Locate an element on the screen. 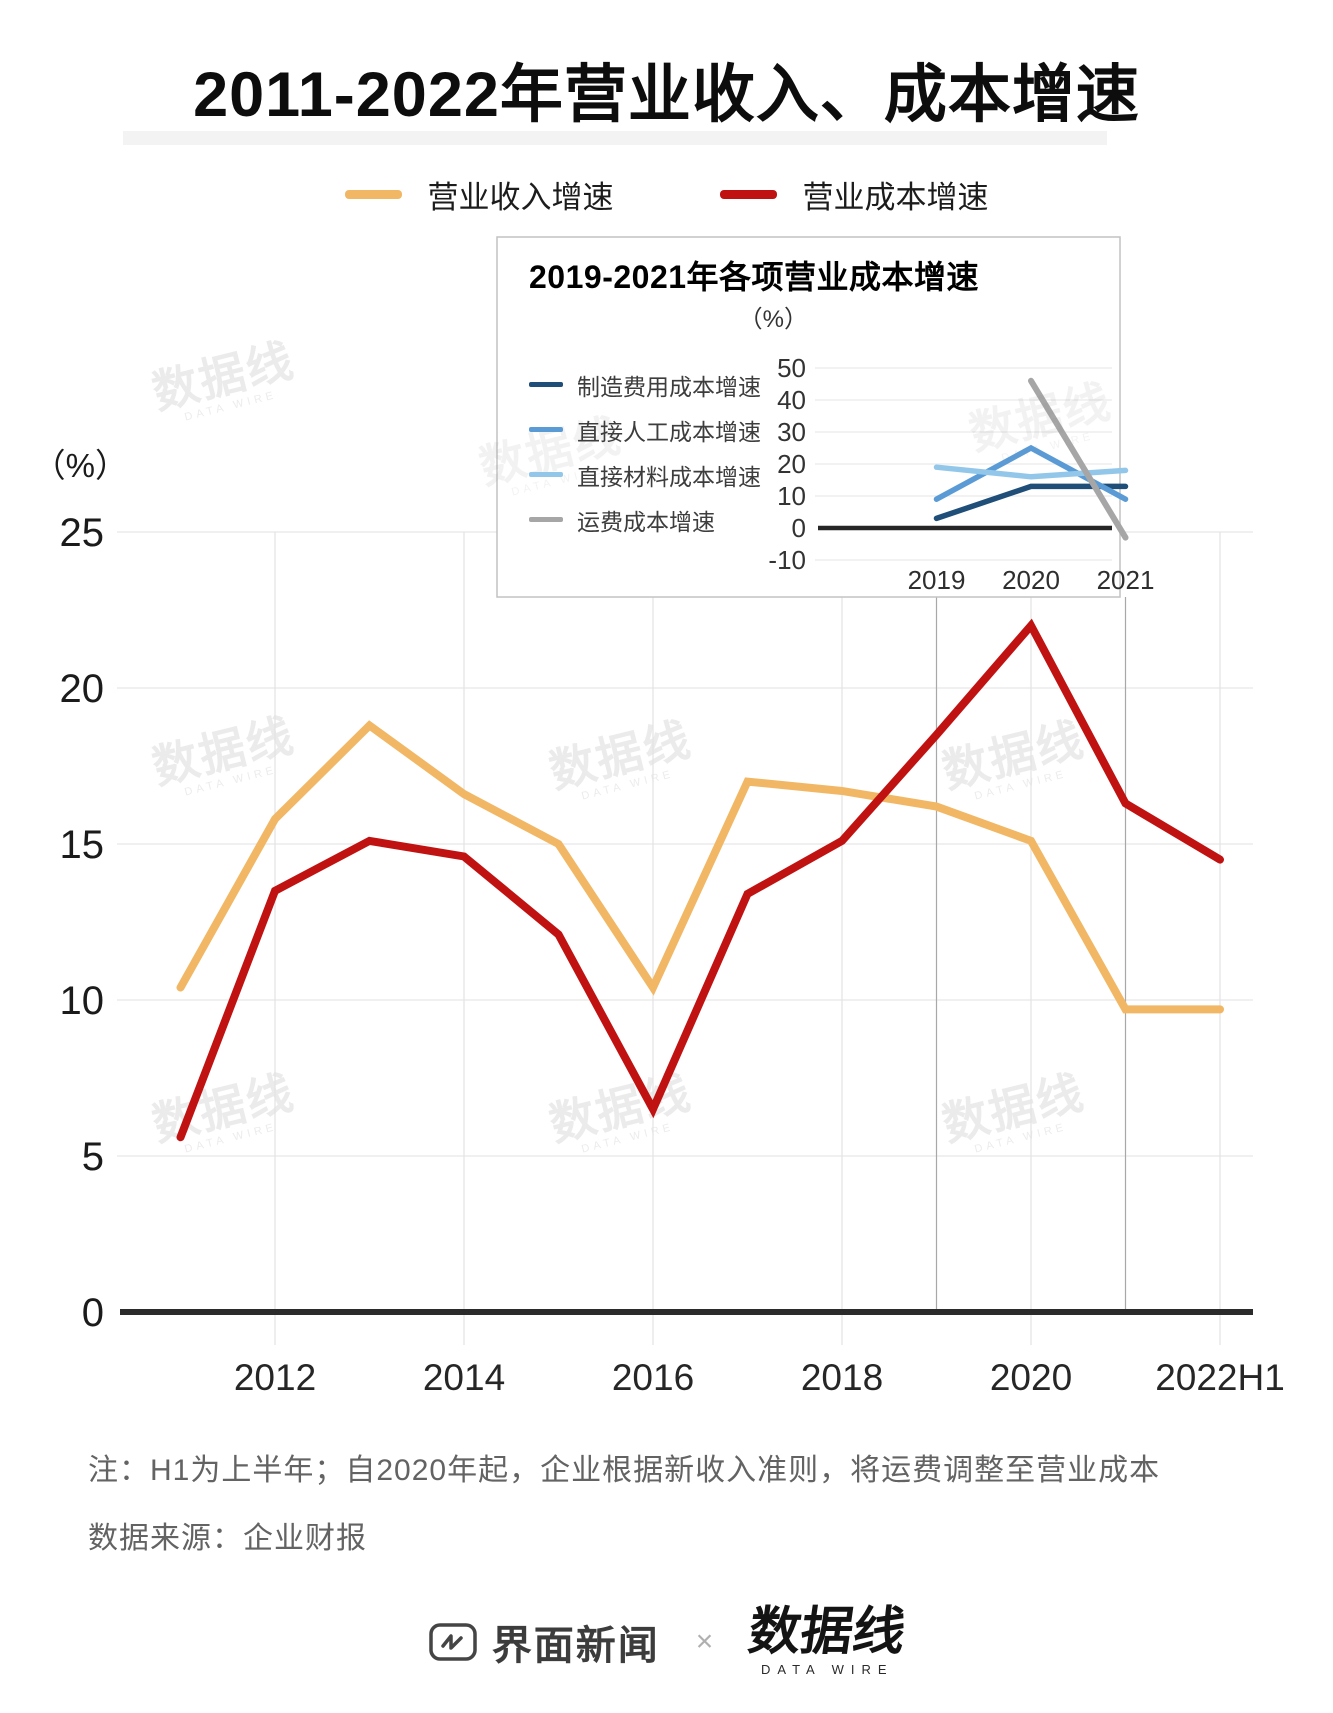 The image size is (1333, 1713). footnote: 注：H1为上半年；自2020年起，企业根据新收入准则，将运费调整至营业成本 is located at coordinates (624, 1470).